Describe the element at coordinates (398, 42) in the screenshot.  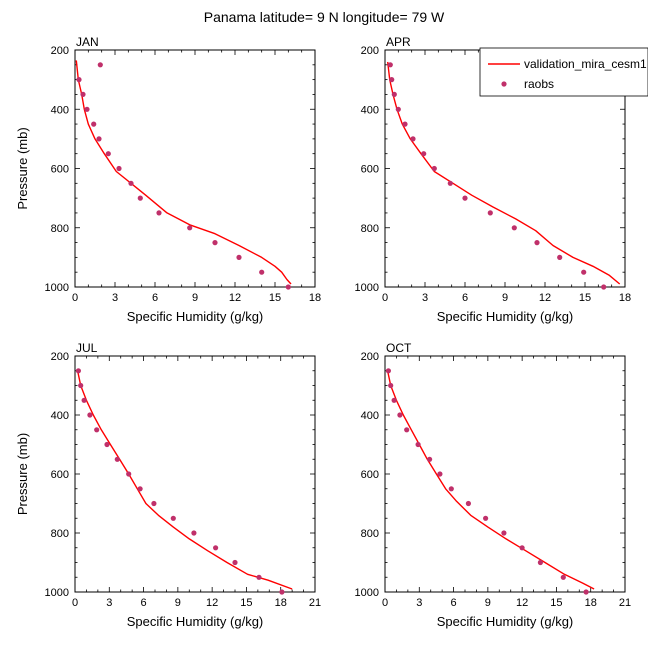
I see `panel-label-apr: APR` at that location.